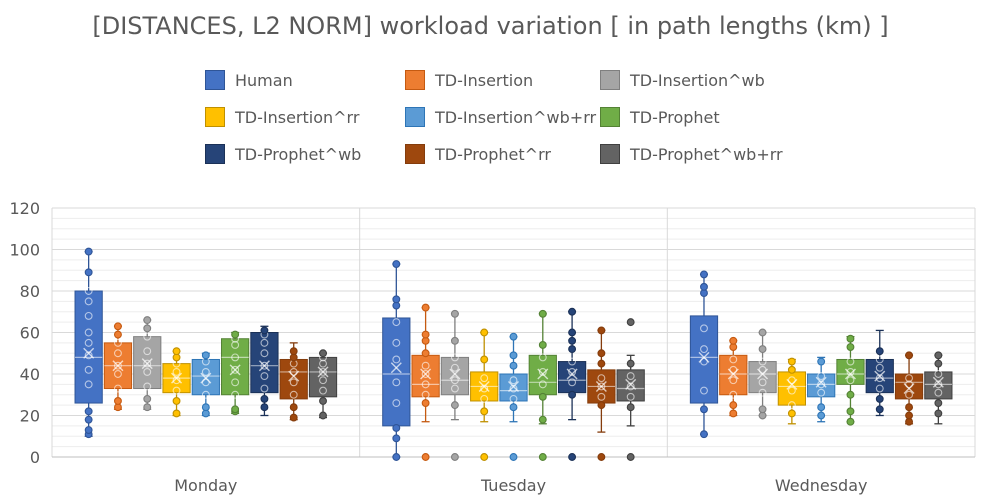  I want to click on y-tick-label: 0, so click(35, 457).